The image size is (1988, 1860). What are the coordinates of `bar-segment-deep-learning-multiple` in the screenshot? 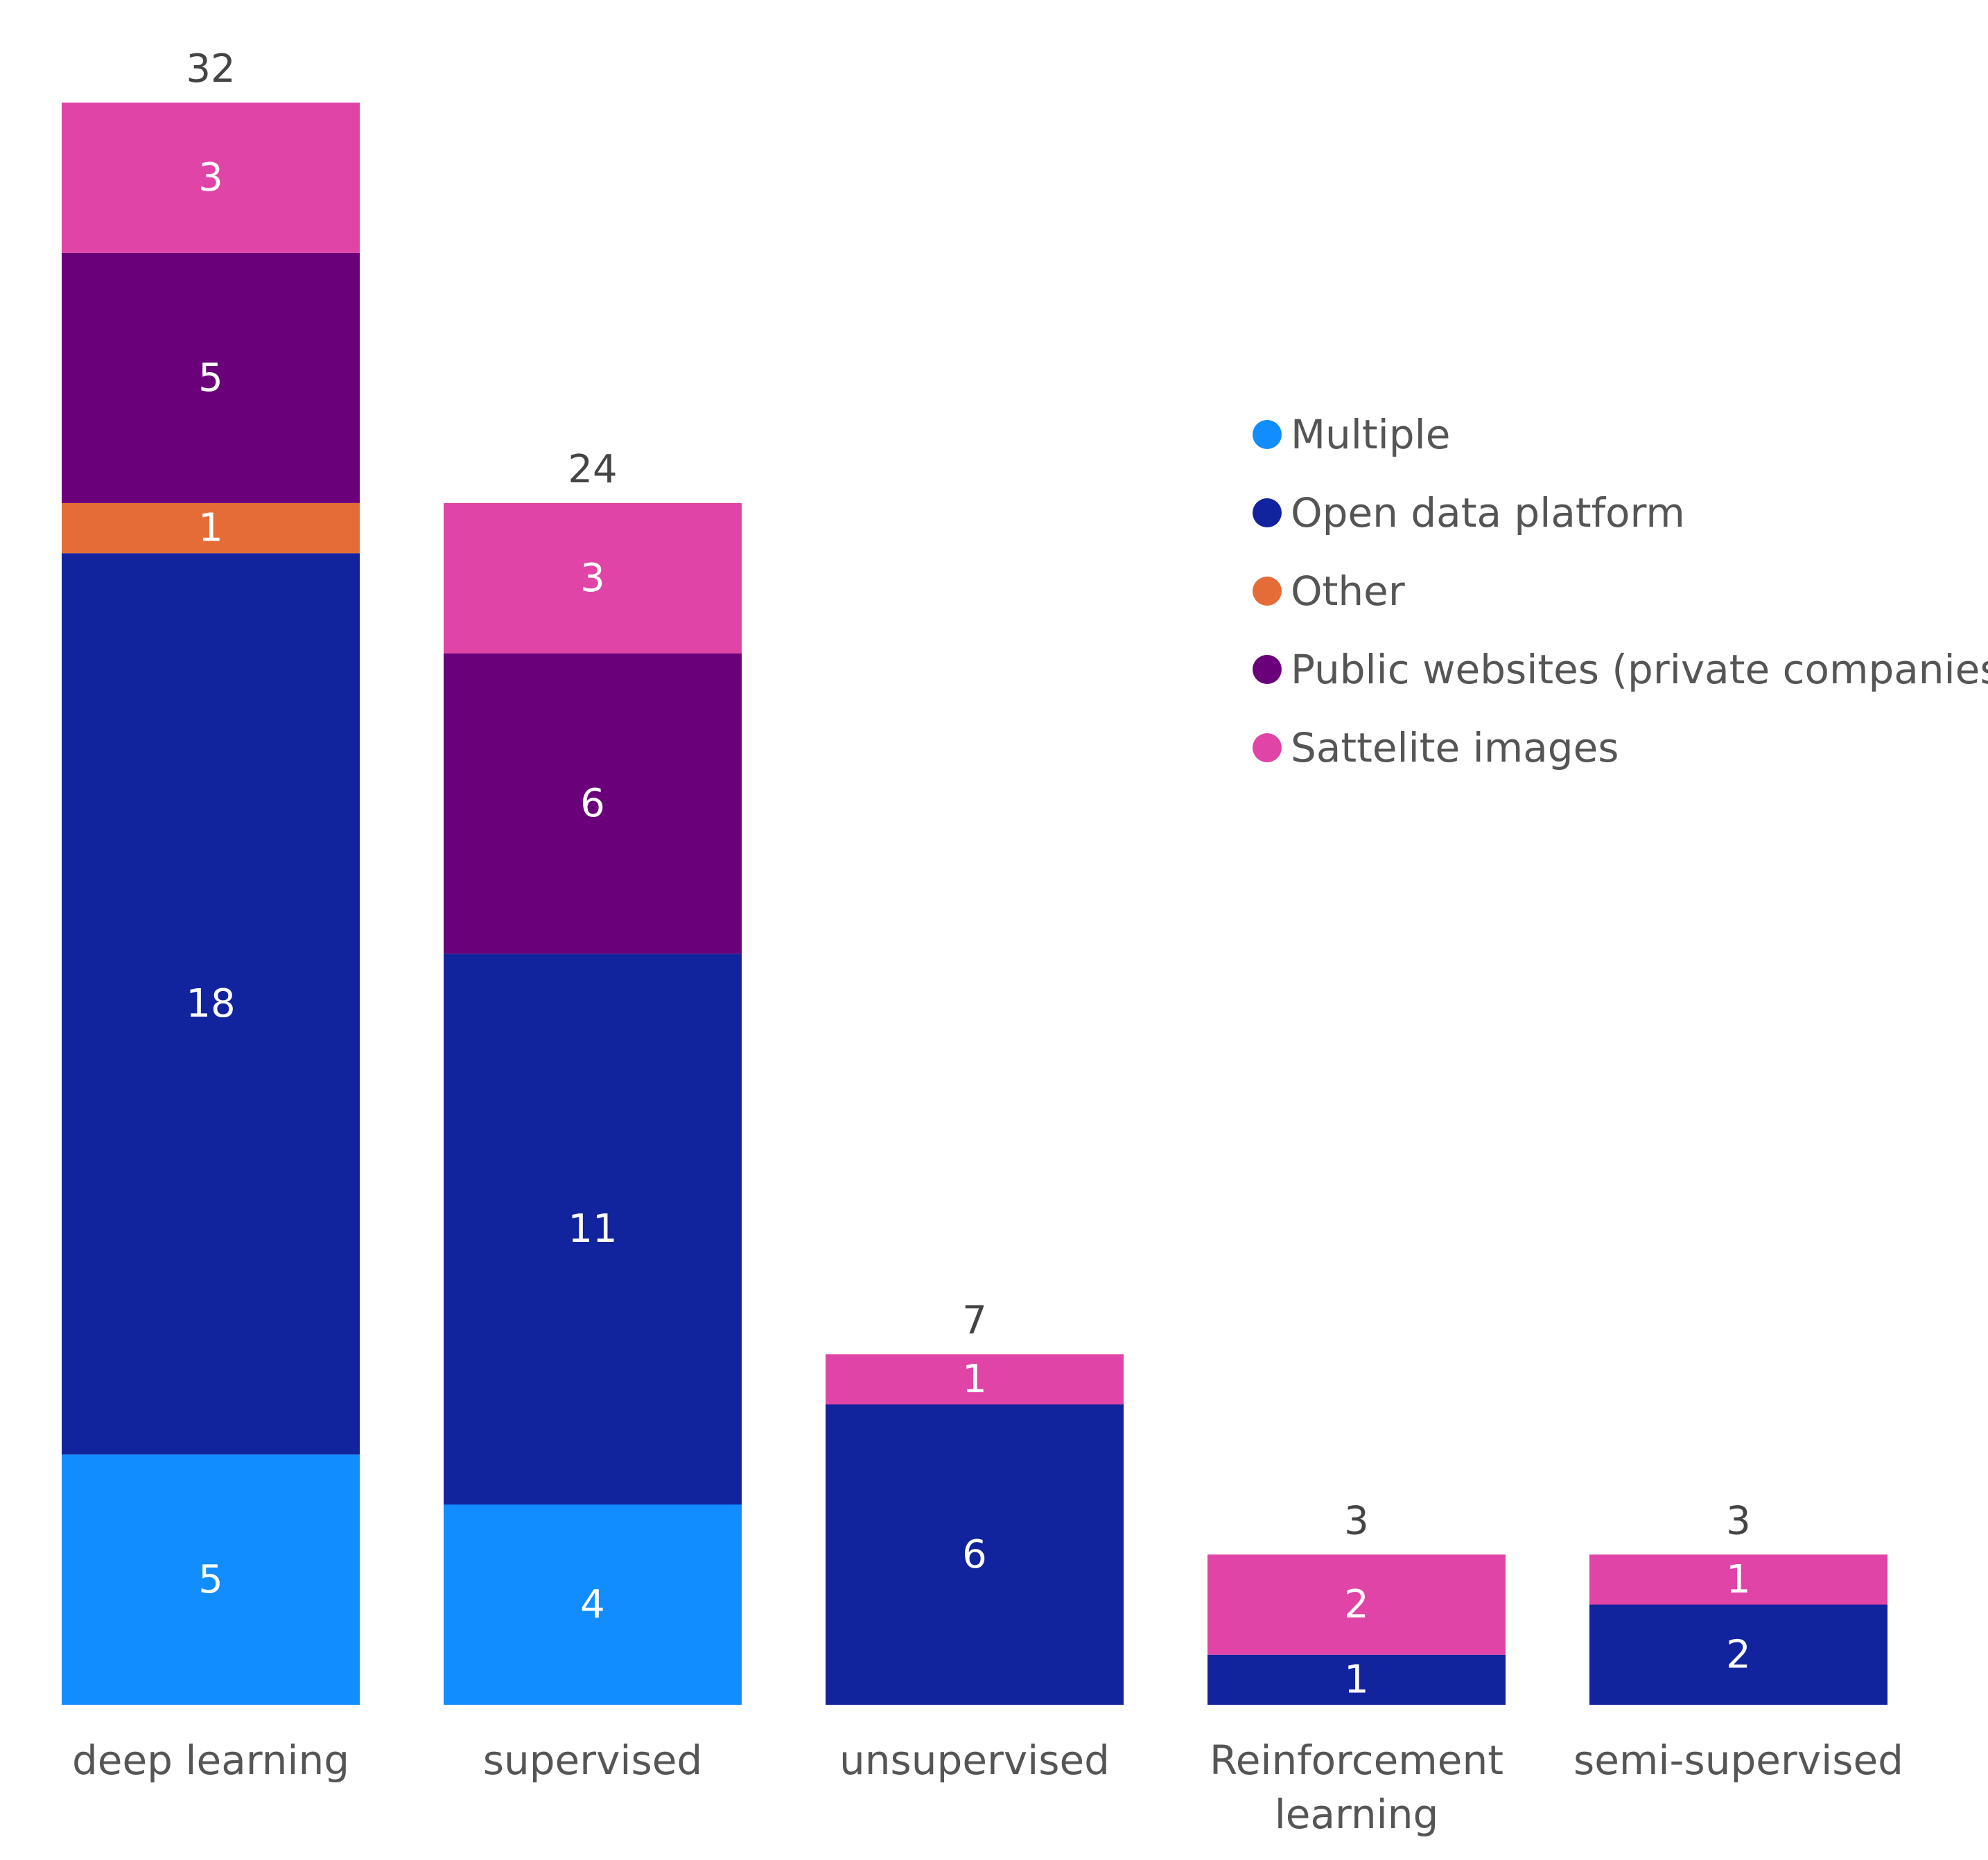 It's located at (211, 1580).